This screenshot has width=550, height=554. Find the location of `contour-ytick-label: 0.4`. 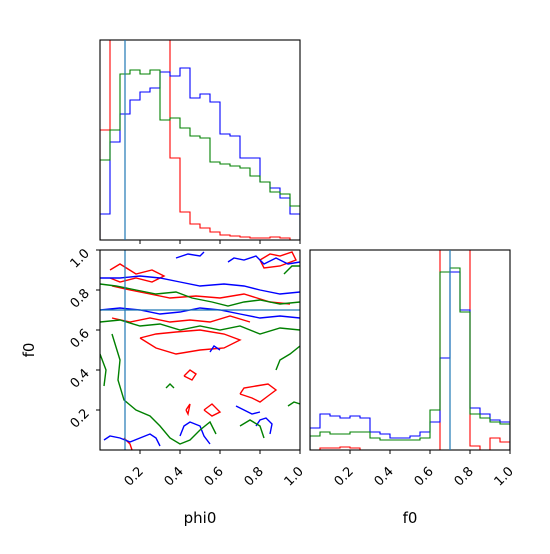

contour-ytick-label: 0.4 is located at coordinates (80, 378).